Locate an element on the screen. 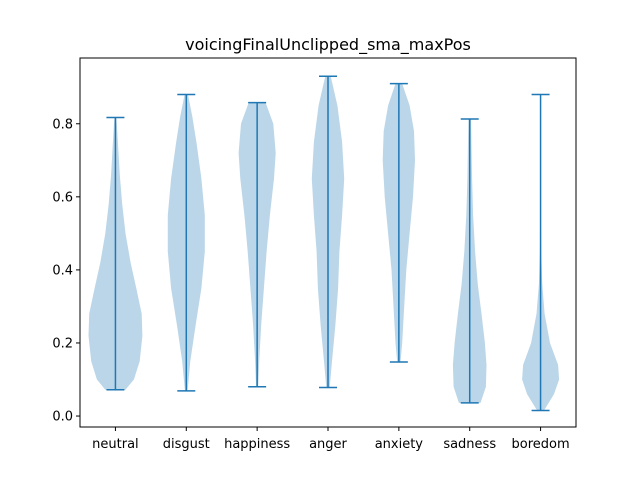 Image resolution: width=640 pixels, height=480 pixels. x-tick-label-anxiety: anxiety is located at coordinates (399, 444).